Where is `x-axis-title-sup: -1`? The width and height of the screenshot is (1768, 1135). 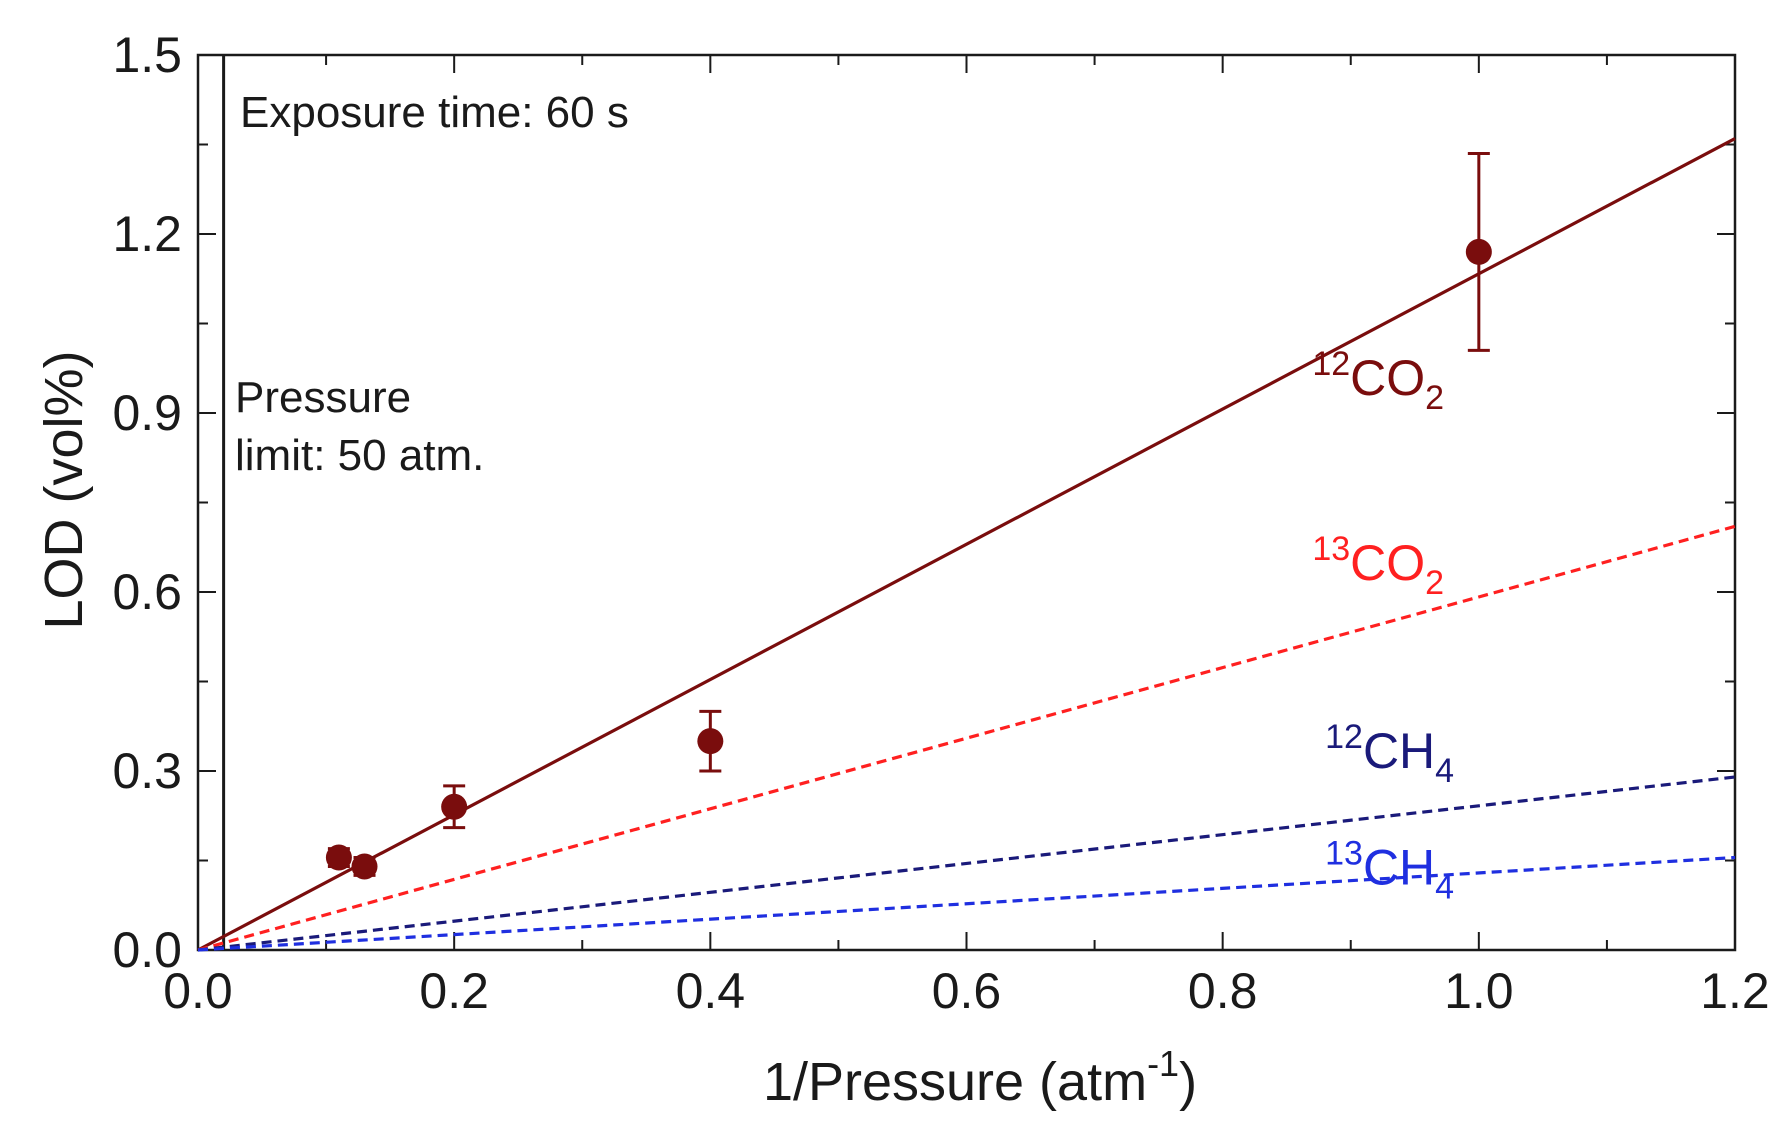 x-axis-title-sup: -1 is located at coordinates (1163, 1063).